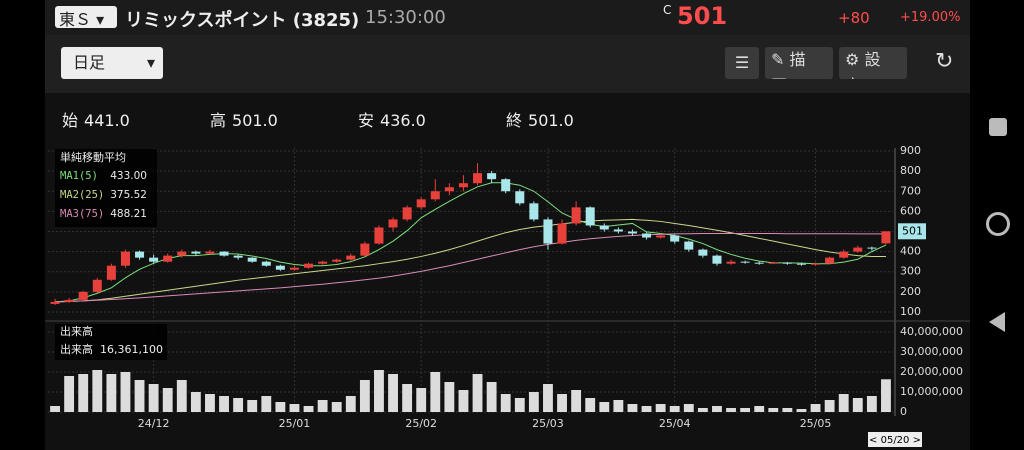  Describe the element at coordinates (791, 64) in the screenshot. I see `draw-label: 描画` at that location.